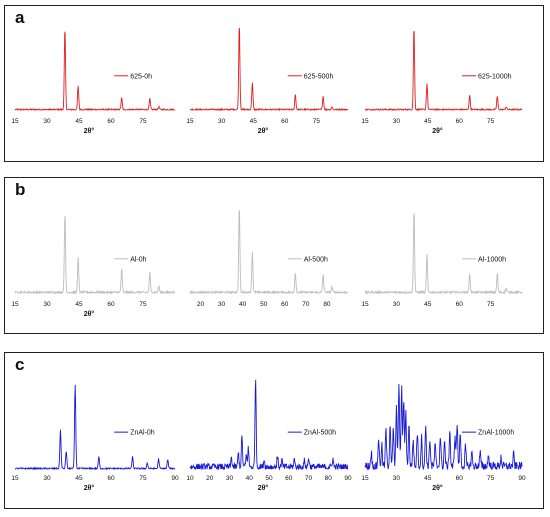  What do you see at coordinates (20, 189) in the screenshot?
I see `panel-label-b: b` at bounding box center [20, 189].